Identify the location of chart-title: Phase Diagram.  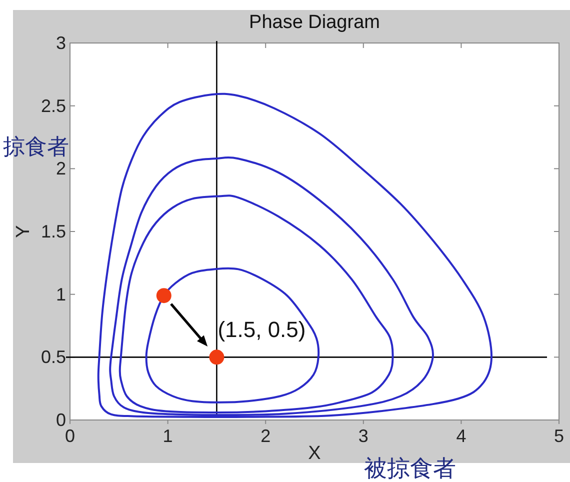
(314, 22).